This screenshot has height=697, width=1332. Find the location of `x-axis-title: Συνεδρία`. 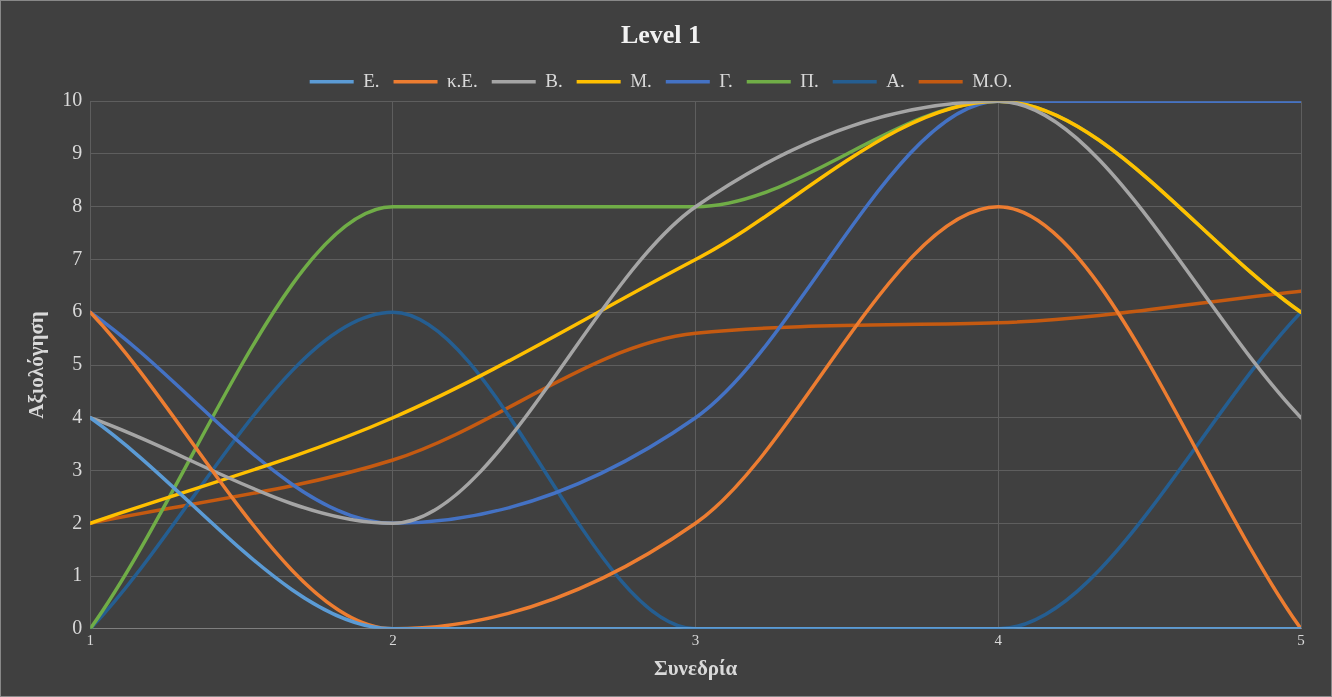

x-axis-title: Συνεδρία is located at coordinates (695, 667).